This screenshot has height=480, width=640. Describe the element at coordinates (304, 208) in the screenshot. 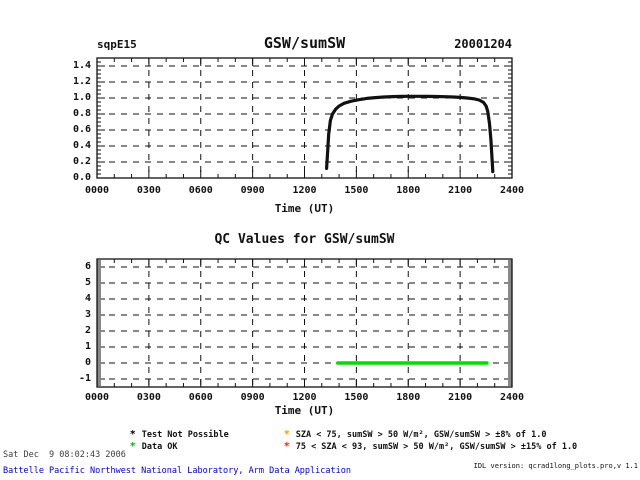

I see `top-plot-xlabel: Time (UT)` at that location.